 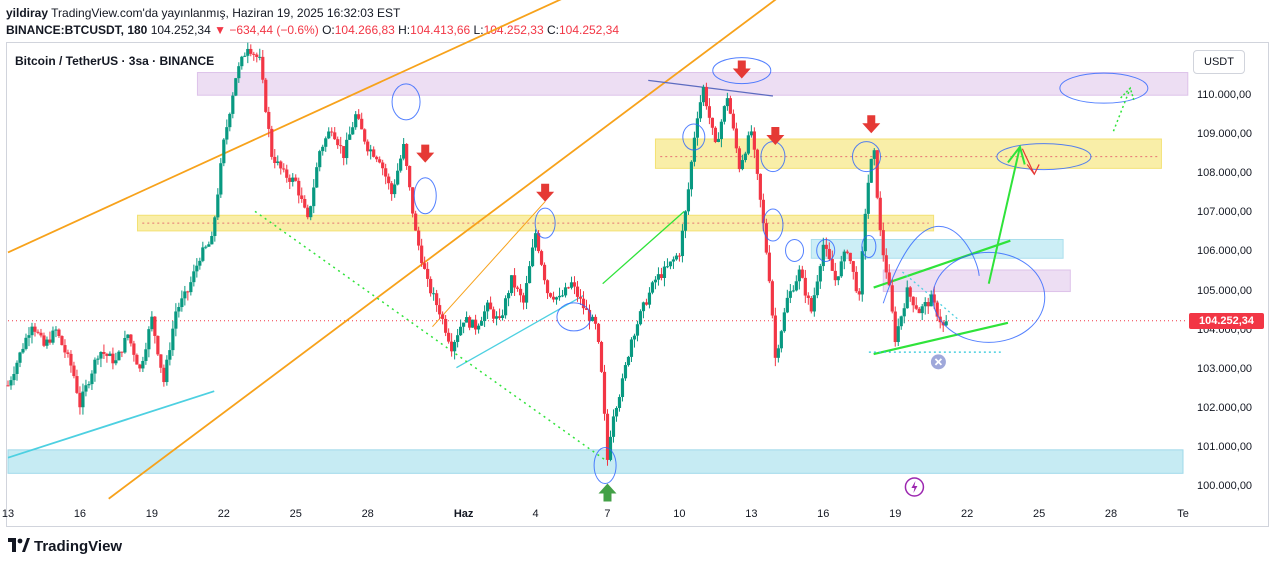 I want to click on projection-down-line, so click(x=1028, y=161).